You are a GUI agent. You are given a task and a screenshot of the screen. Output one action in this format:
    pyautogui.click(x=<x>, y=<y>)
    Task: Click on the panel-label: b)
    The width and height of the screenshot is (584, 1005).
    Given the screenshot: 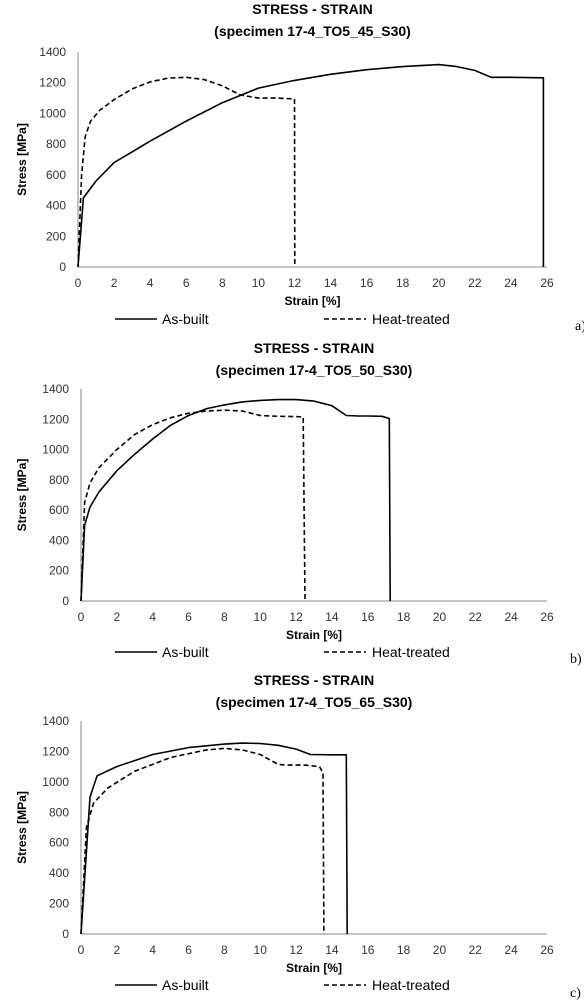 What is the action you would take?
    pyautogui.click(x=576, y=659)
    